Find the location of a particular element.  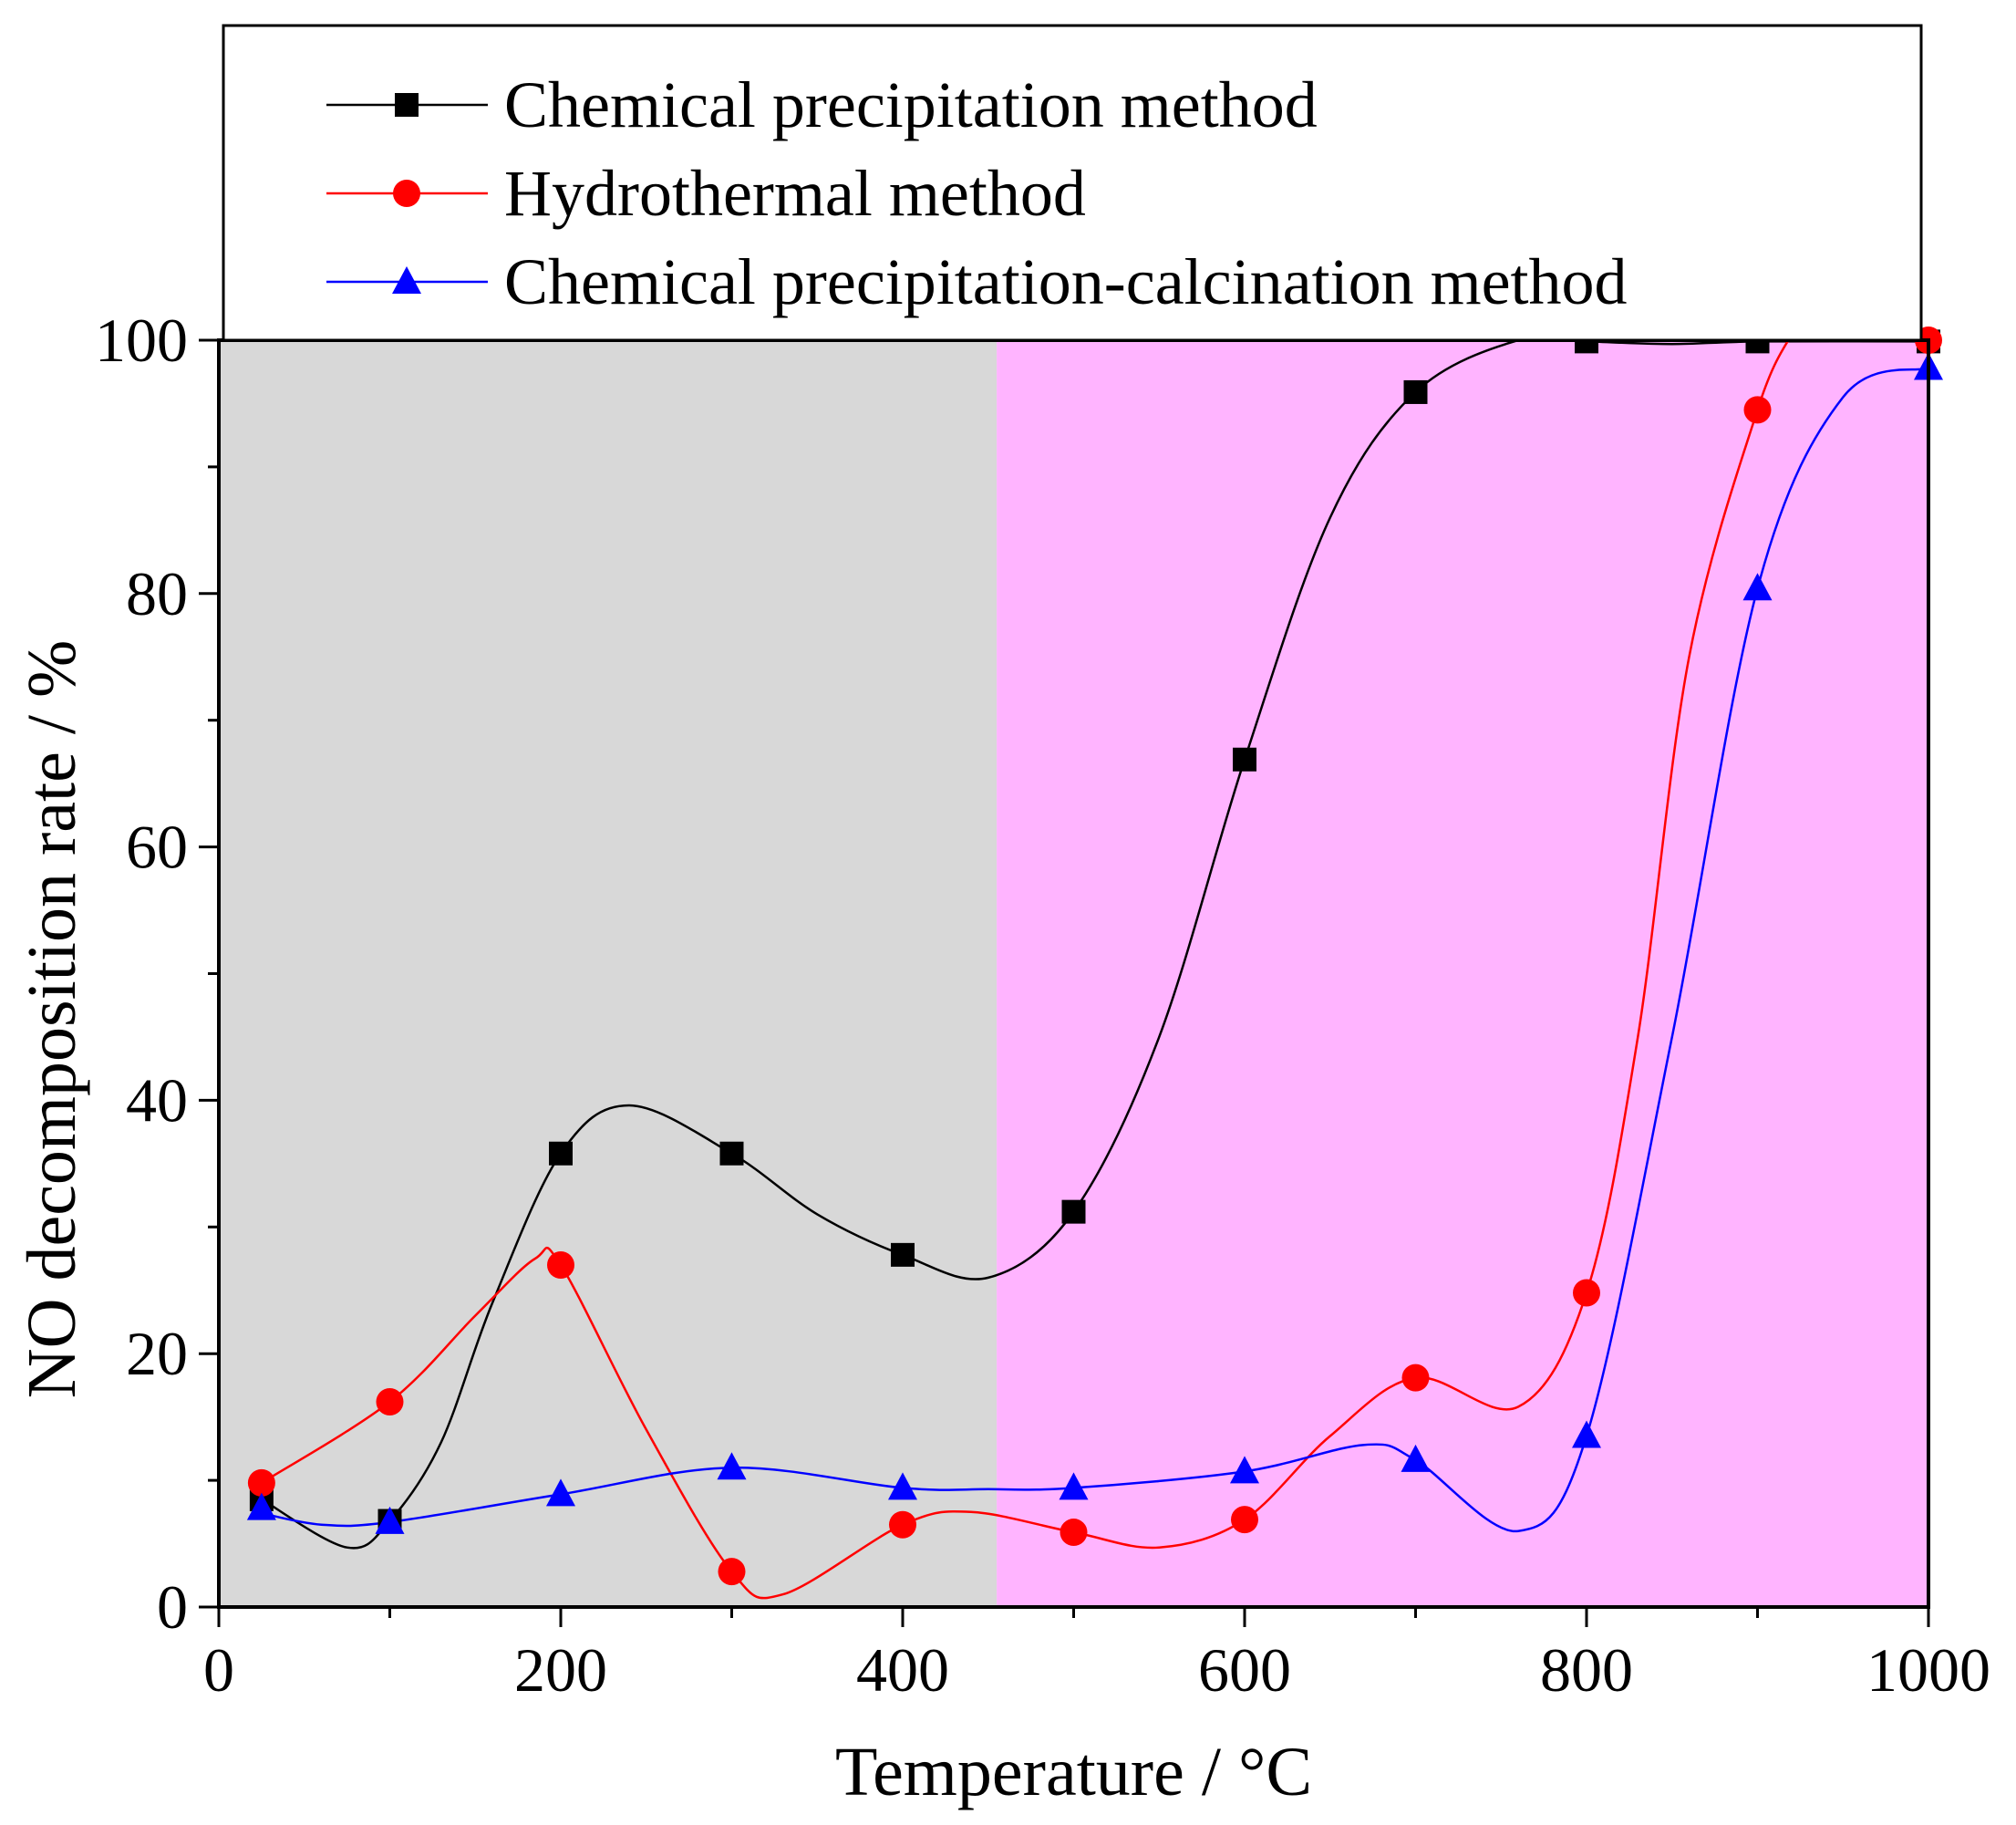

y-tick-label-100: 100 is located at coordinates (141, 340).